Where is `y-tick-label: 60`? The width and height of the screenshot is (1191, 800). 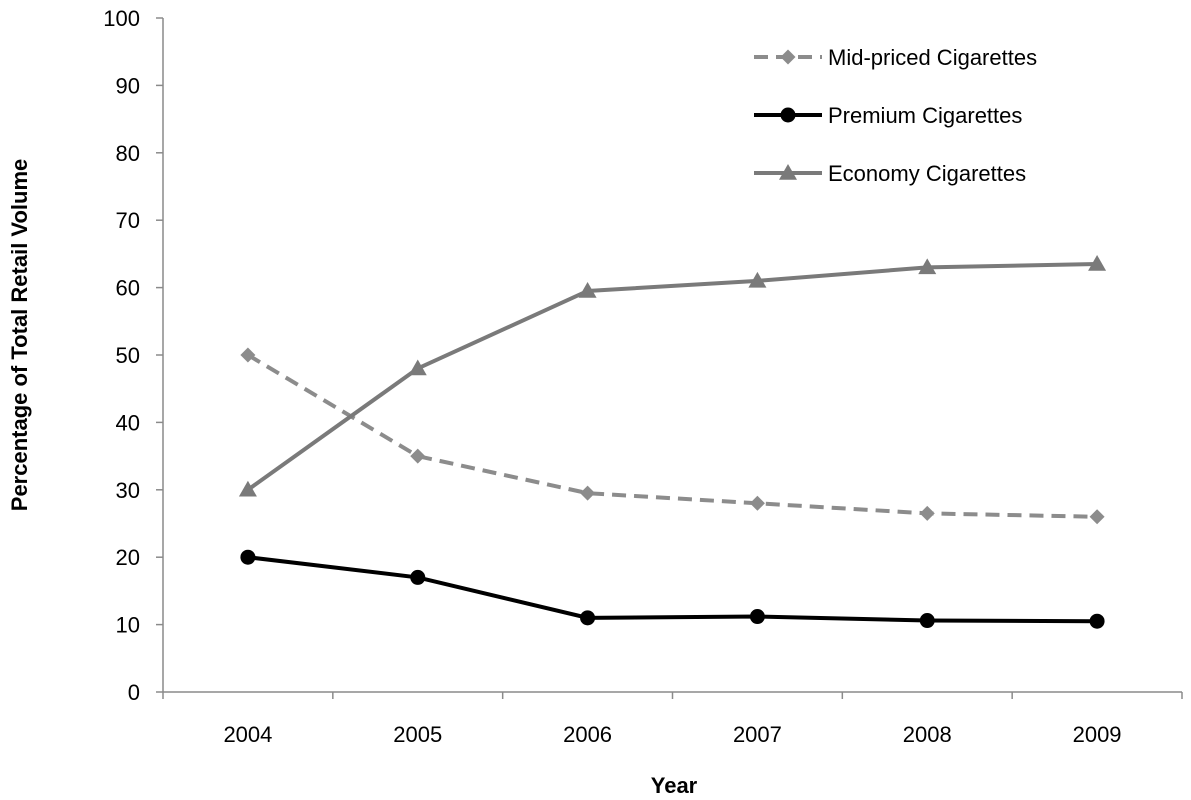 y-tick-label: 60 is located at coordinates (128, 288).